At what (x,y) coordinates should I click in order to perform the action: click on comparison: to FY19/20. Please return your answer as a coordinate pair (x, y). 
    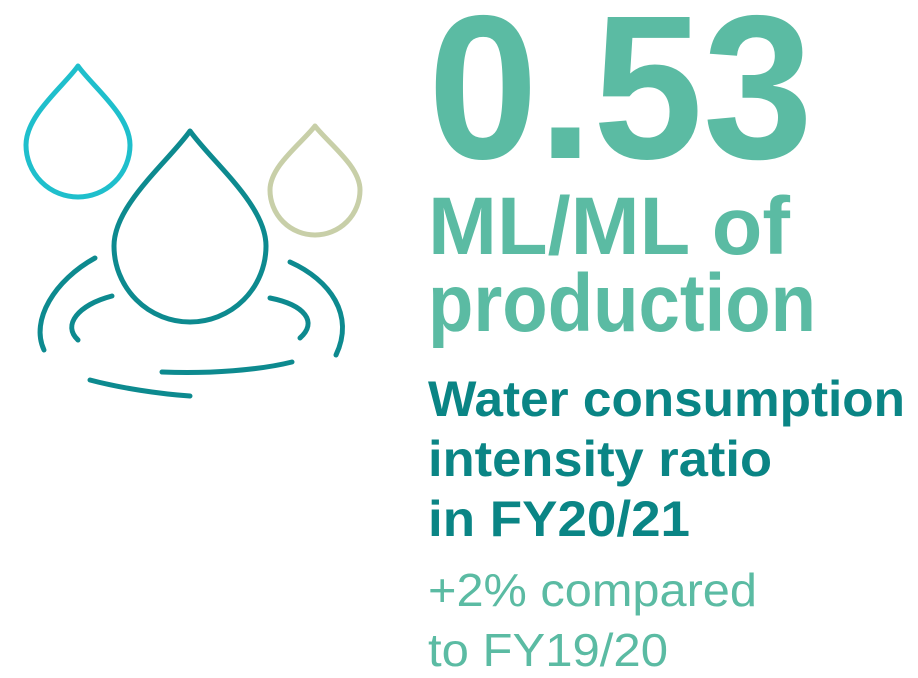
    Looking at the image, I should click on (548, 650).